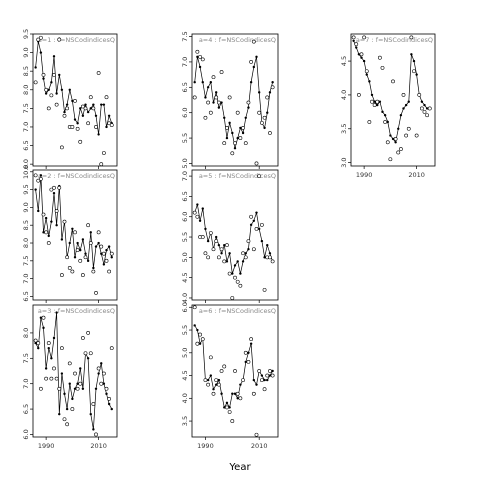  Describe the element at coordinates (26, 172) in the screenshot. I see `y-tick-label: 10.0` at that location.